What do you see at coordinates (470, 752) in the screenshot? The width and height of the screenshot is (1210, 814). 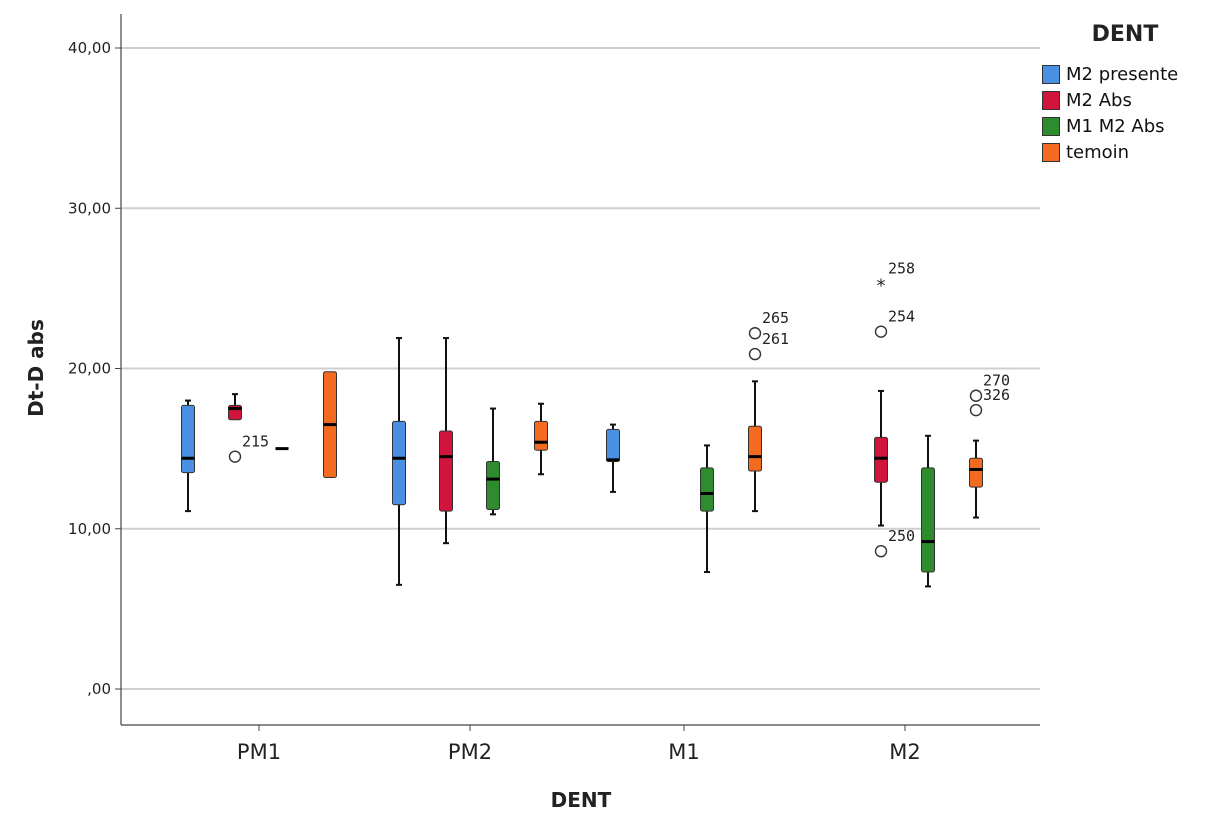 I see `x-tick-label: PM2` at bounding box center [470, 752].